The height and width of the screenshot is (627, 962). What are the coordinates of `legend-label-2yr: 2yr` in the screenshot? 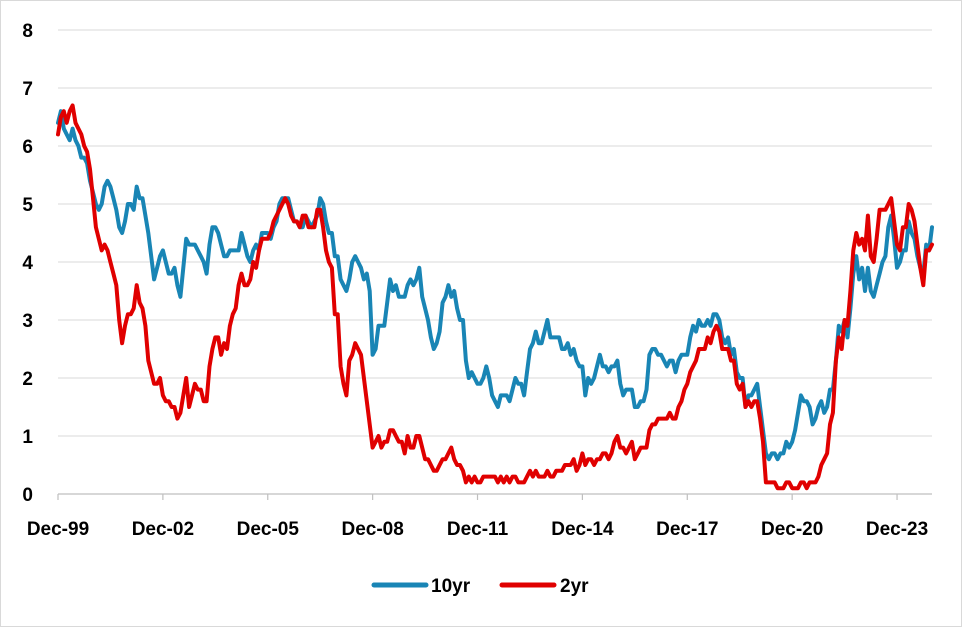 It's located at (574, 586).